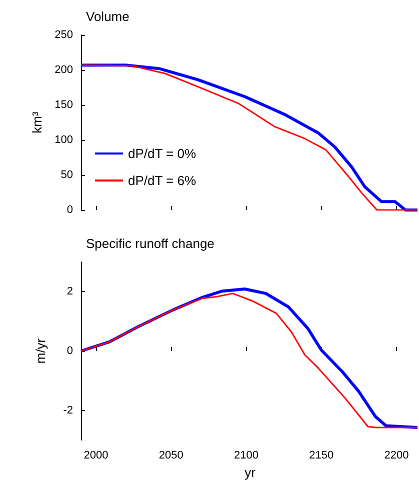 Image resolution: width=419 pixels, height=490 pixels. What do you see at coordinates (96, 456) in the screenshot?
I see `x-tick-label: 2000` at bounding box center [96, 456].